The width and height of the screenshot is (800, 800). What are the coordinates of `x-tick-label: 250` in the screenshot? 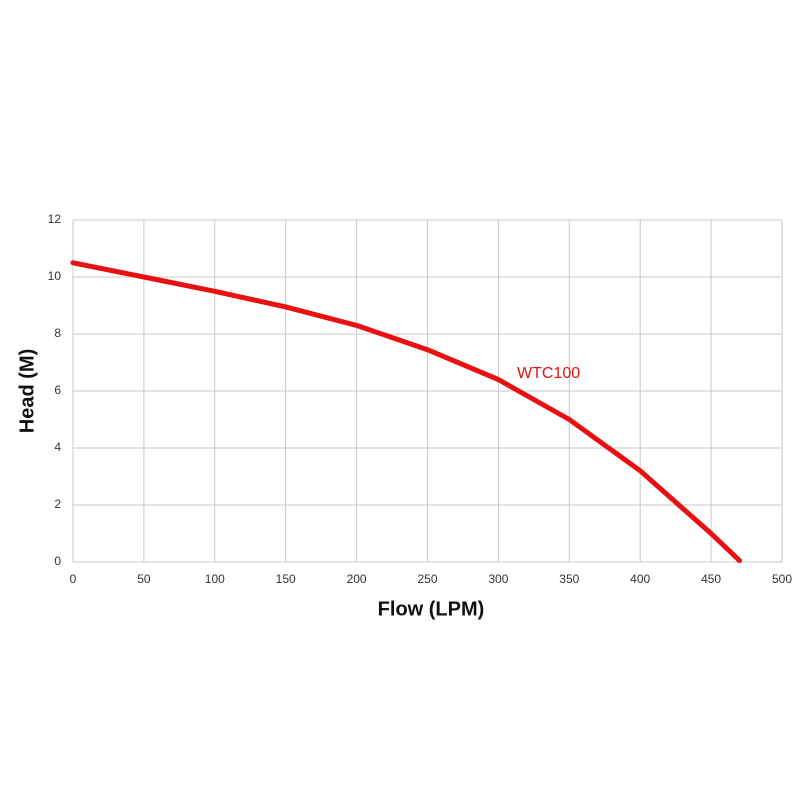 It's located at (427, 579).